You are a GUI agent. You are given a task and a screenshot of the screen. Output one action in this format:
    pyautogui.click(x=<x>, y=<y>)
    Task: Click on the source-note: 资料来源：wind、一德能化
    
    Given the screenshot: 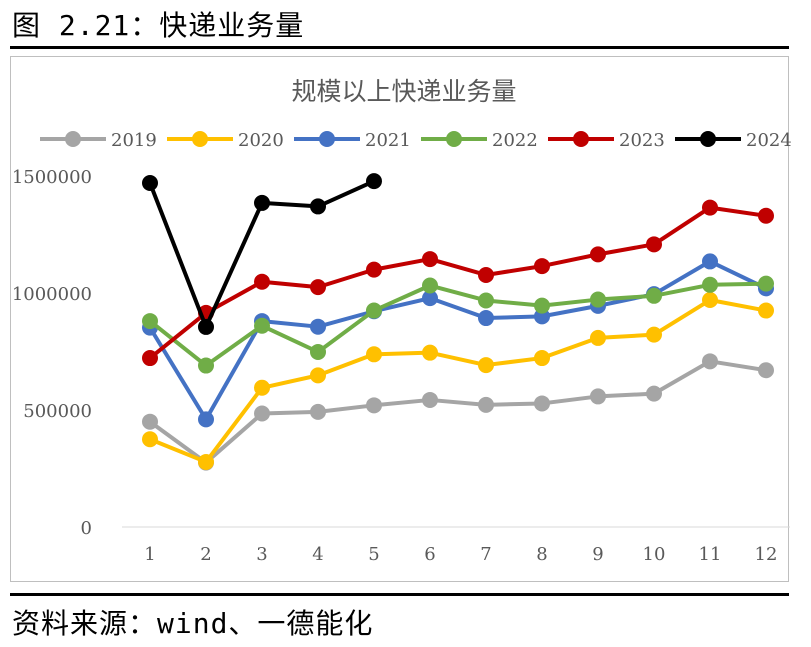 What is the action you would take?
    pyautogui.click(x=193, y=623)
    